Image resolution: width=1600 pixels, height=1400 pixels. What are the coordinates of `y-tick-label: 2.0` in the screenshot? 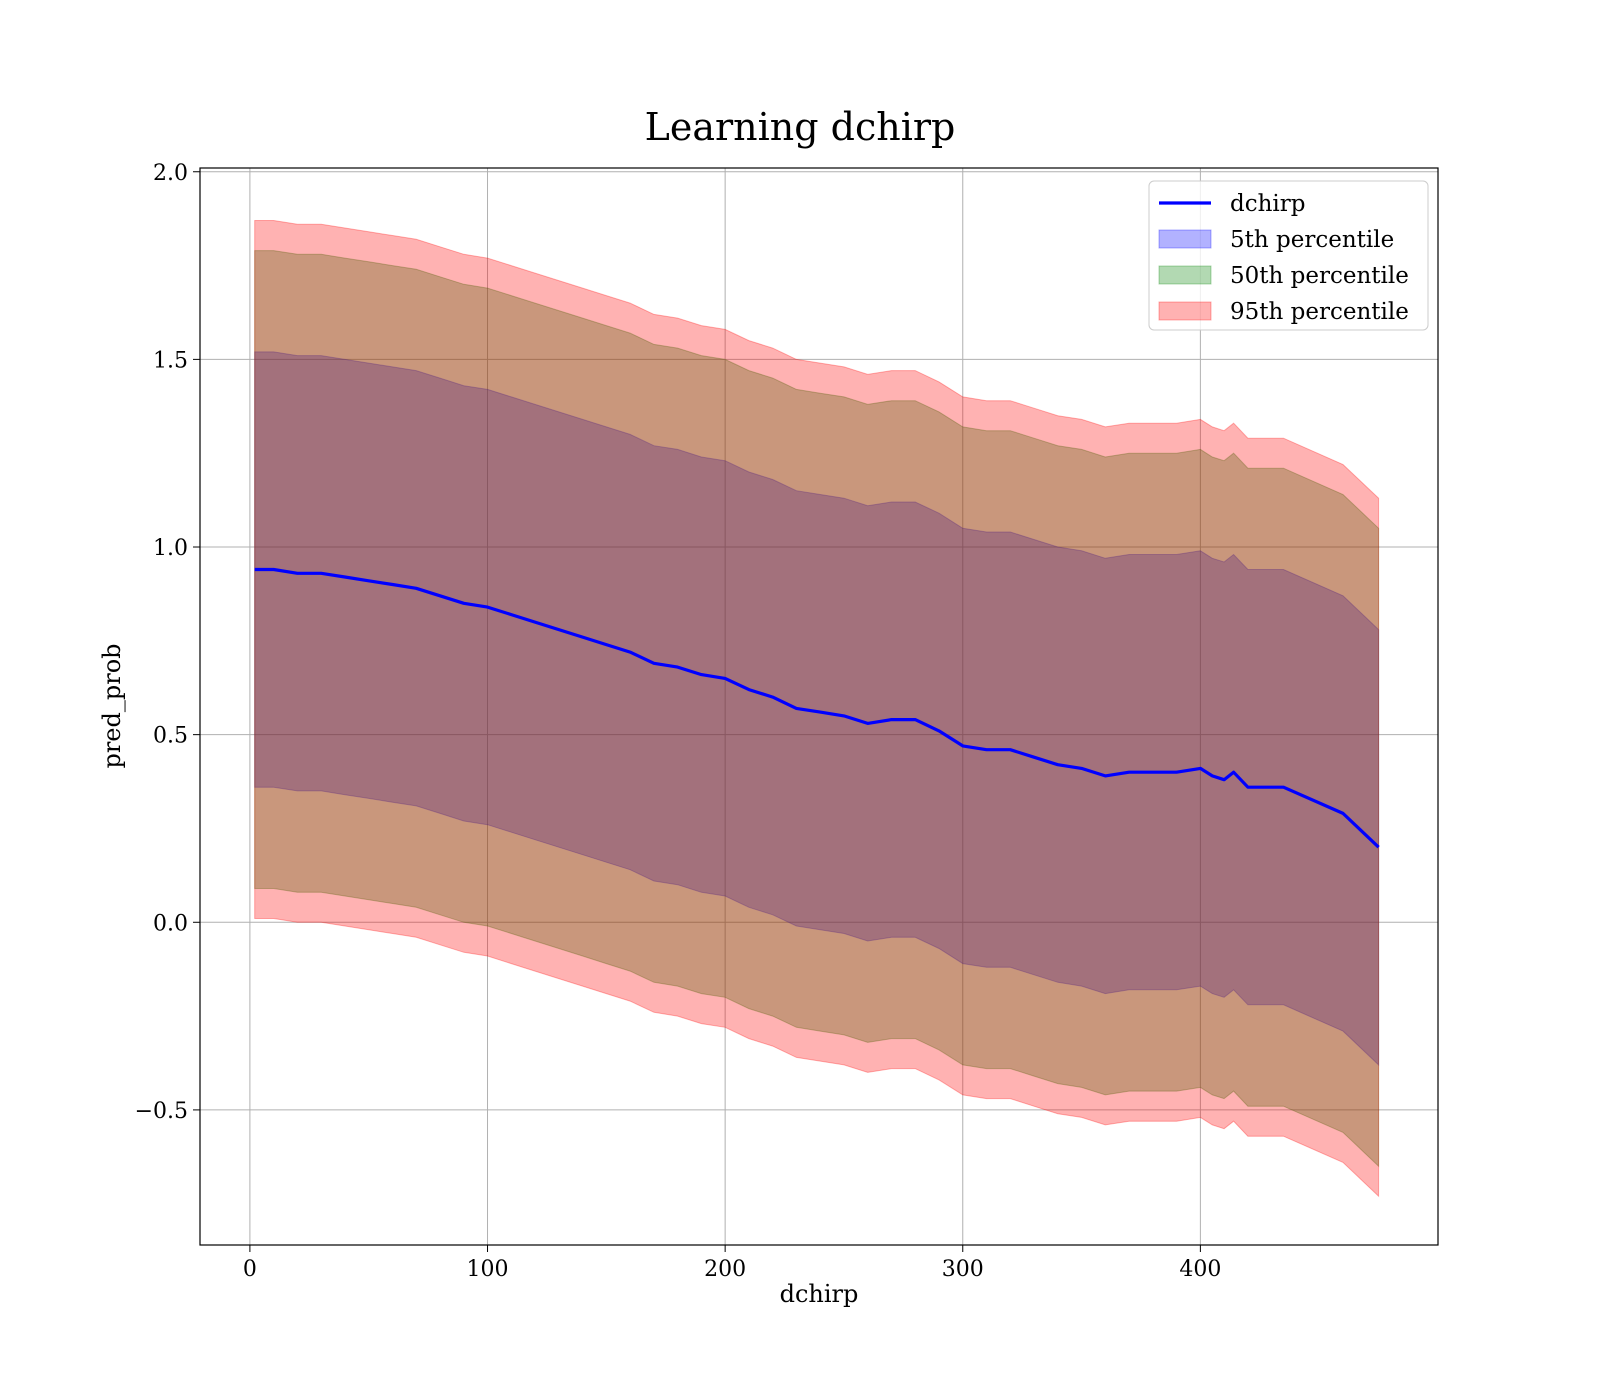 It's located at (170, 173).